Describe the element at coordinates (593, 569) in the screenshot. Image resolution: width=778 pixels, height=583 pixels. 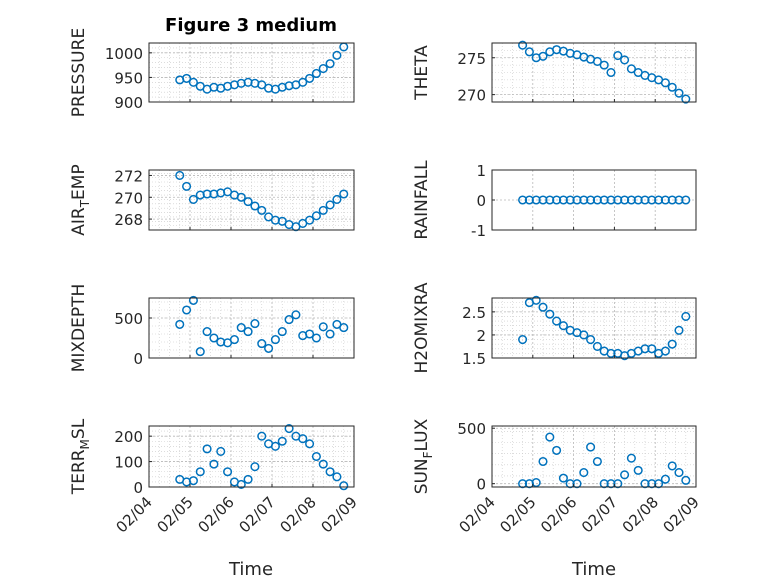
I see `xlabel-right: Time` at that location.